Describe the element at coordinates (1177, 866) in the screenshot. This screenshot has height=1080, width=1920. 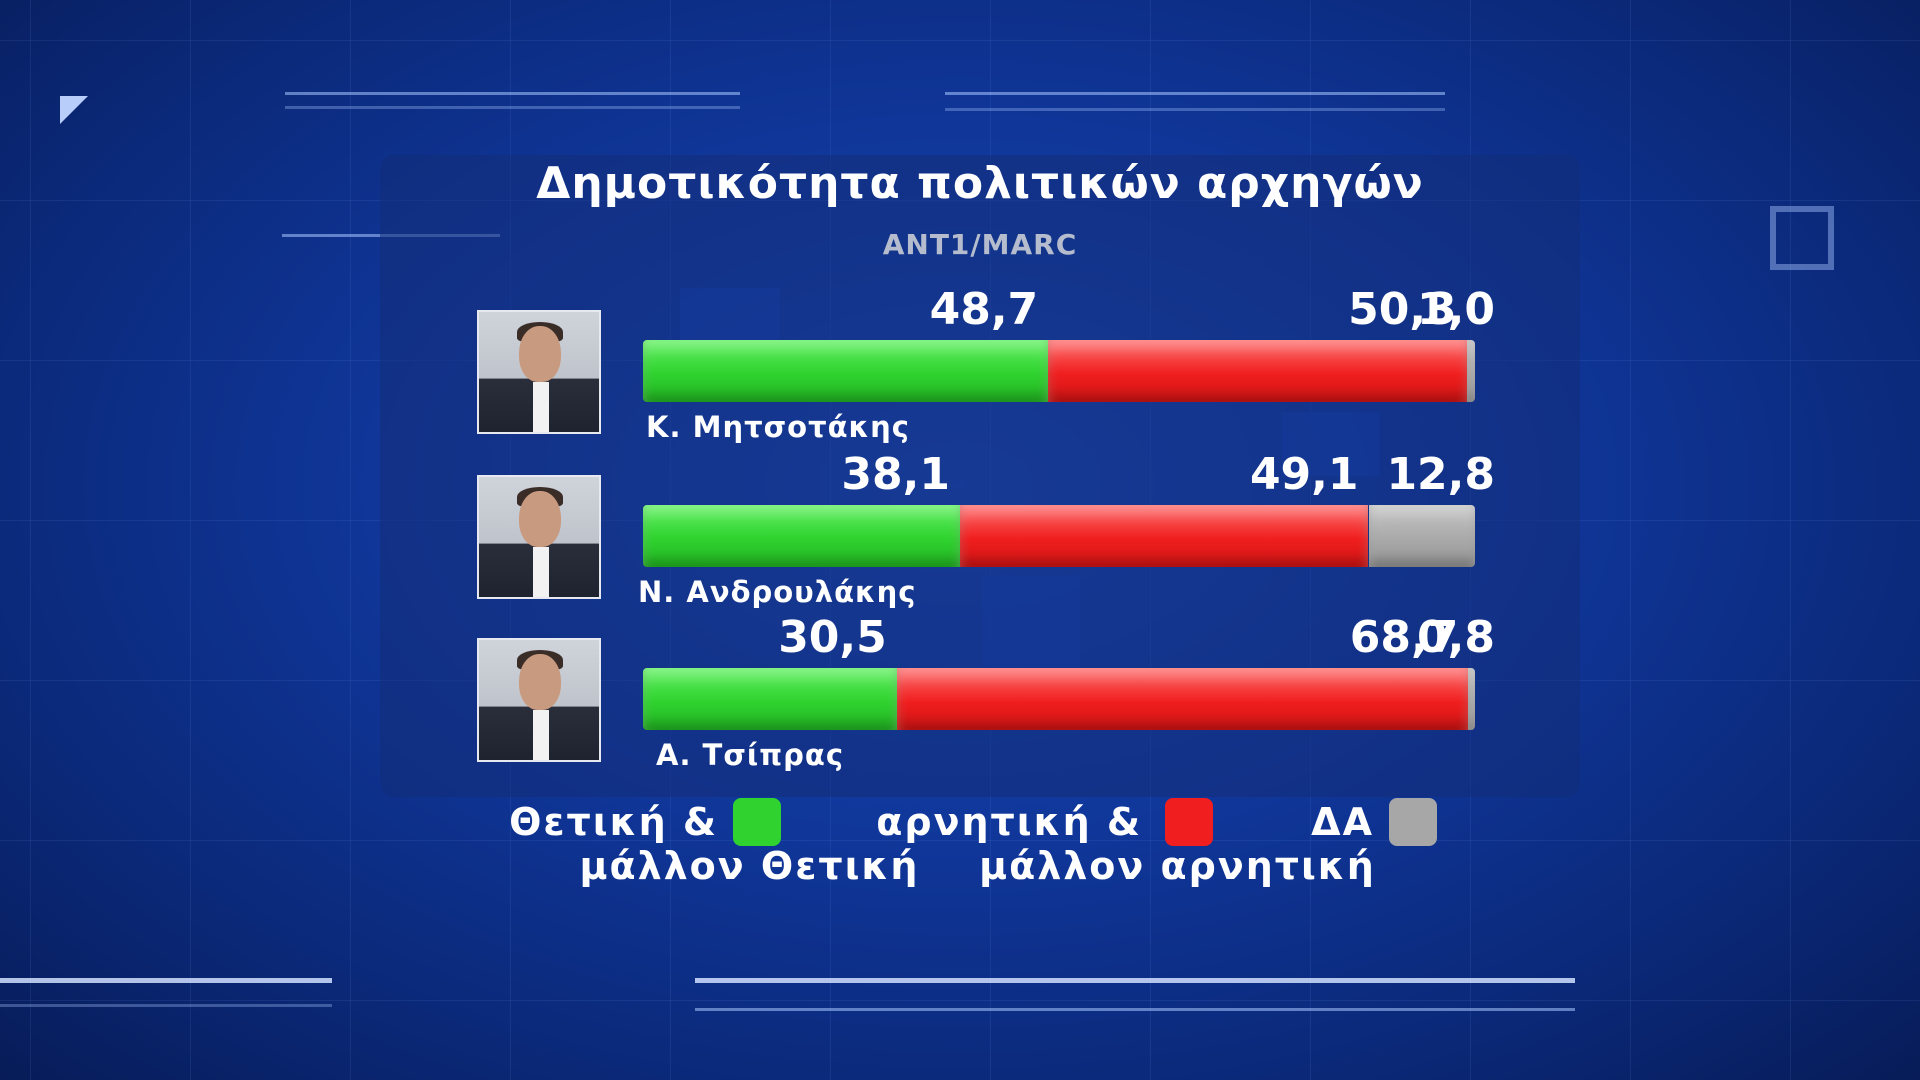
I see `legend-label: μάλλον αρνητική` at that location.